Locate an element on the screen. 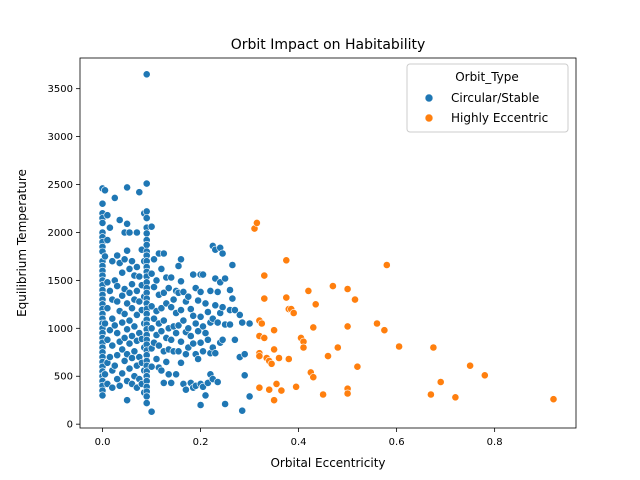 Image resolution: width=640 pixels, height=480 pixels. y-tick-label: 1500 is located at coordinates (60, 281).